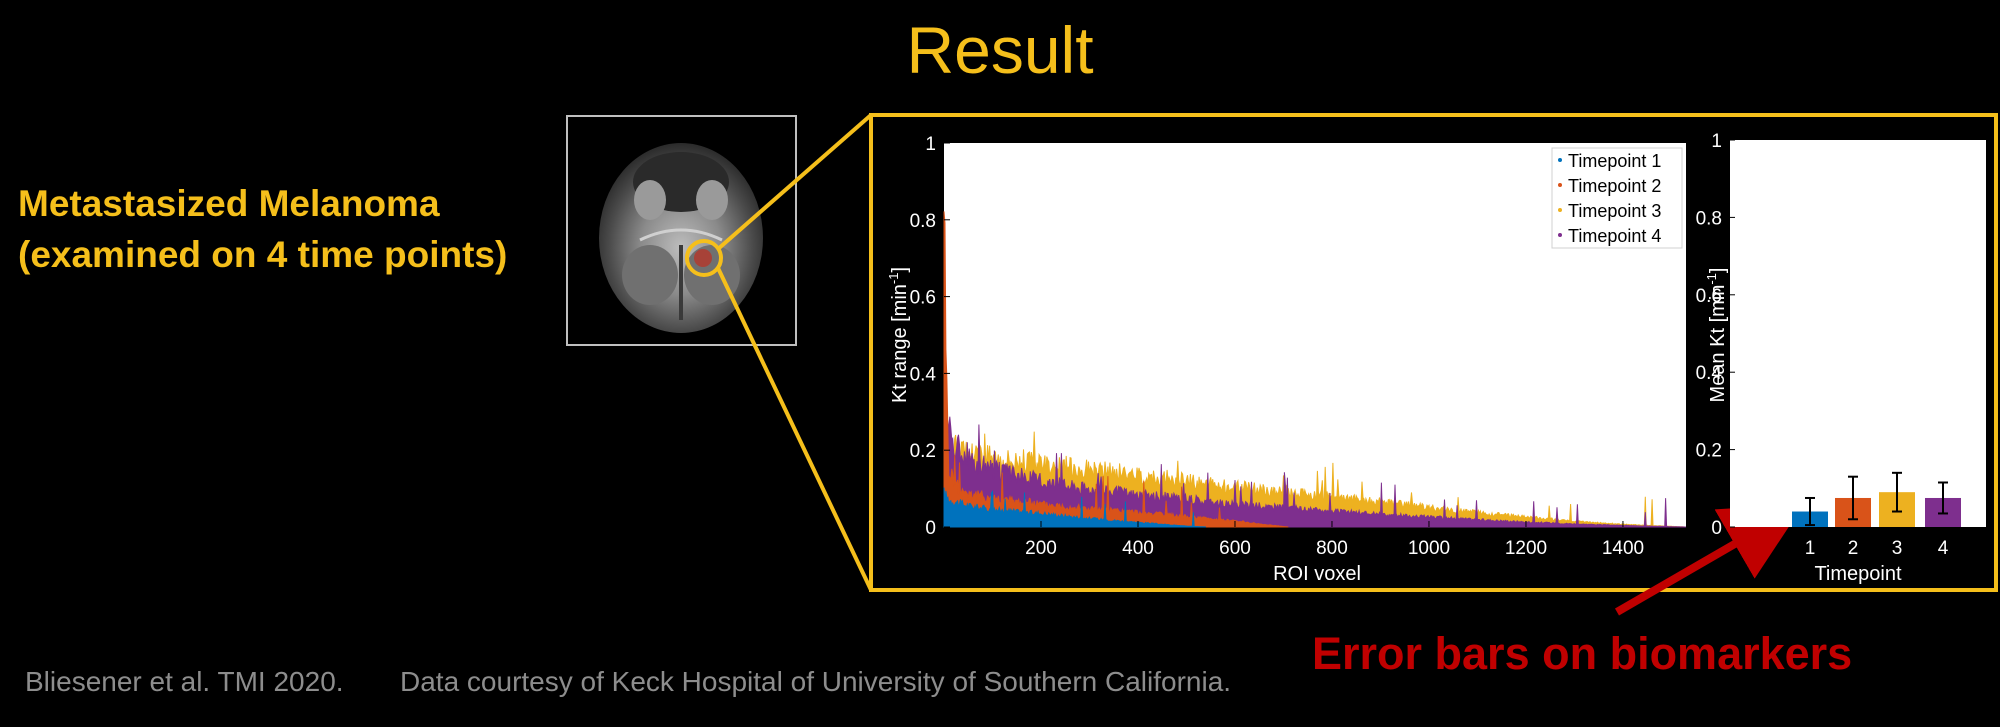  I want to click on citation: Bliesener et al. TMI 2020., so click(184, 681).